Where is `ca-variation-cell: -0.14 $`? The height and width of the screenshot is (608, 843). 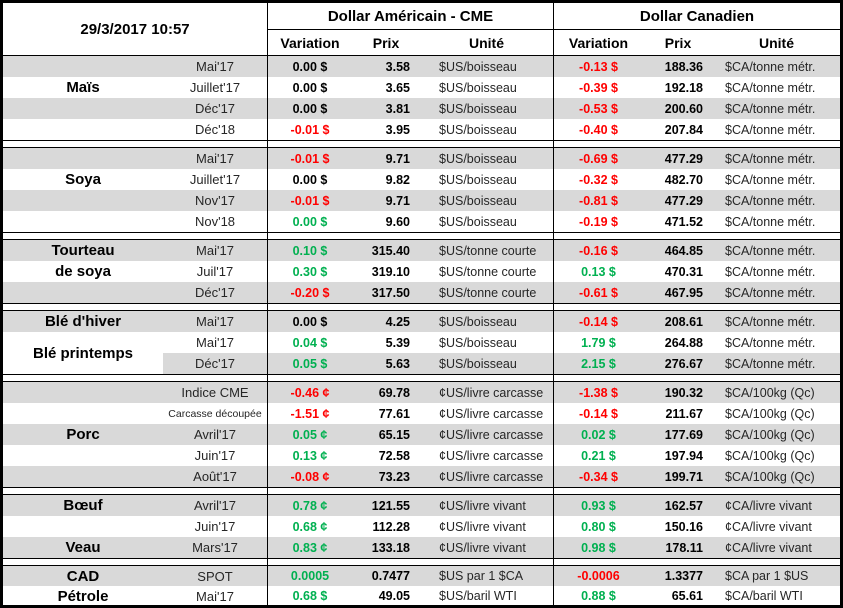
ca-variation-cell: -0.14 $ is located at coordinates (598, 321).